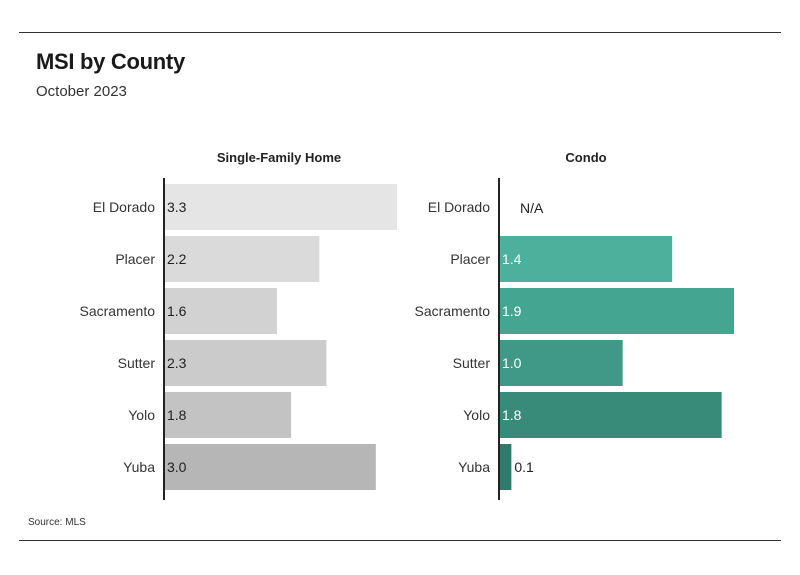  I want to click on value-label-sacramento: 1.9, so click(512, 311).